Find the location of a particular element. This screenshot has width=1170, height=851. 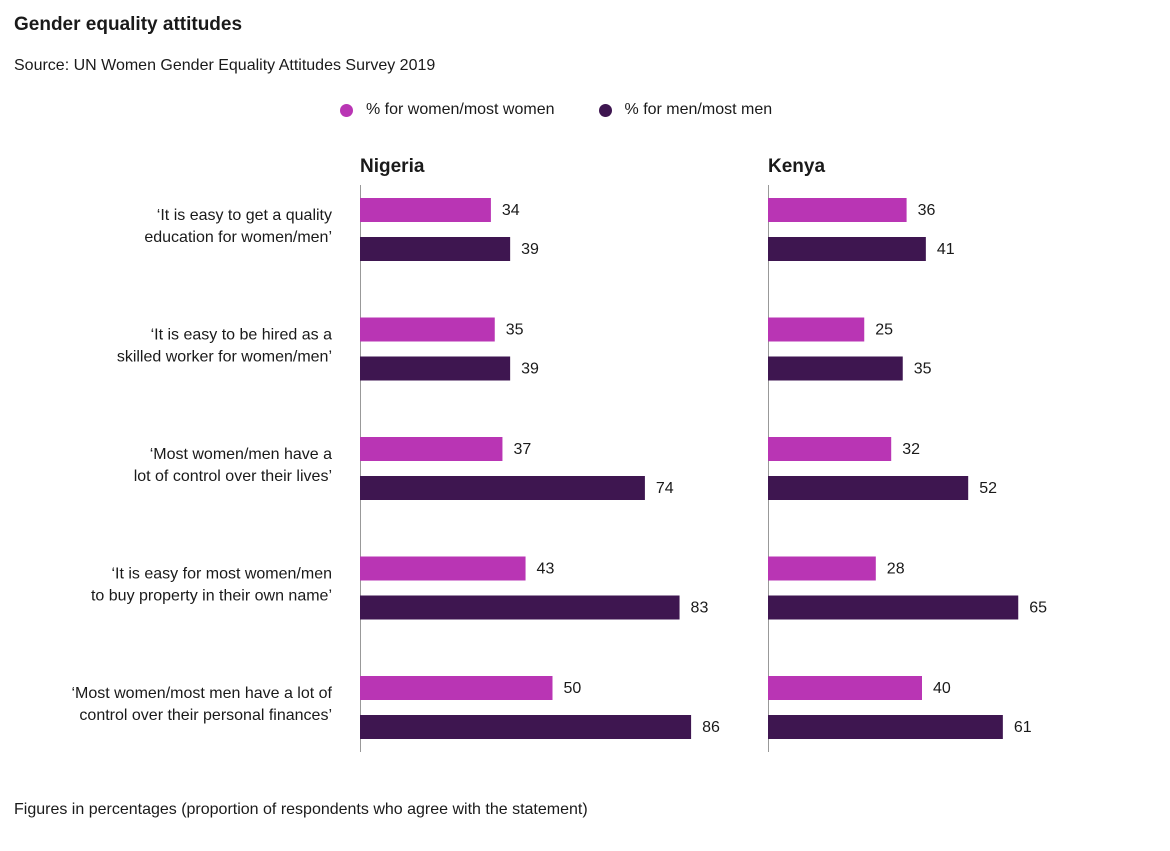

legend-item-women: % for women/most women is located at coordinates (447, 110).